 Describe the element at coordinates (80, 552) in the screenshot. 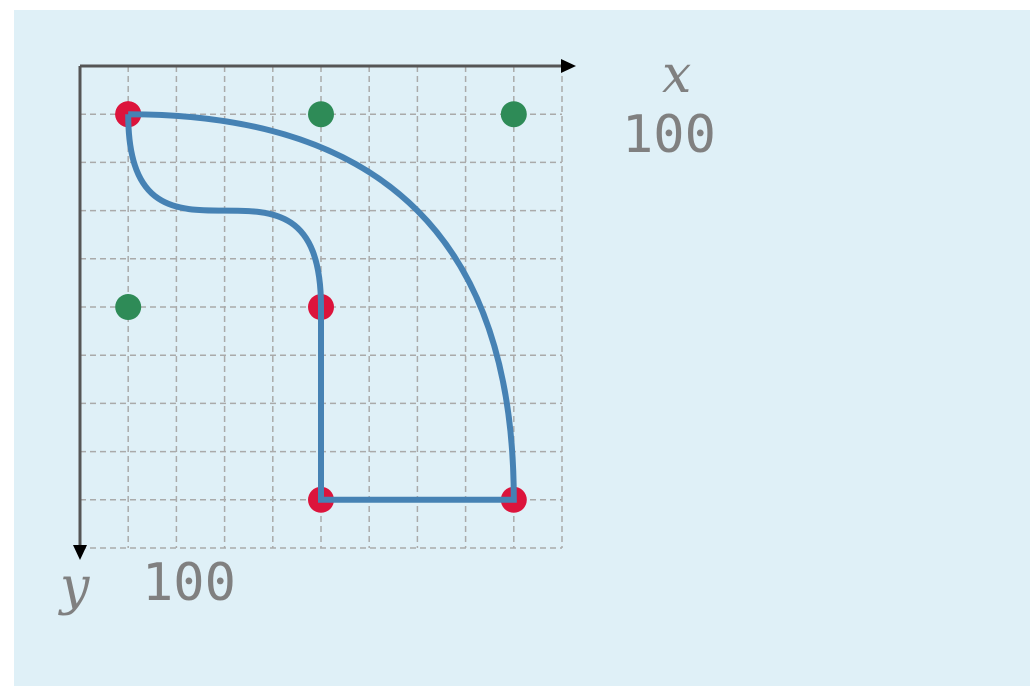

I see `y-arrow` at that location.